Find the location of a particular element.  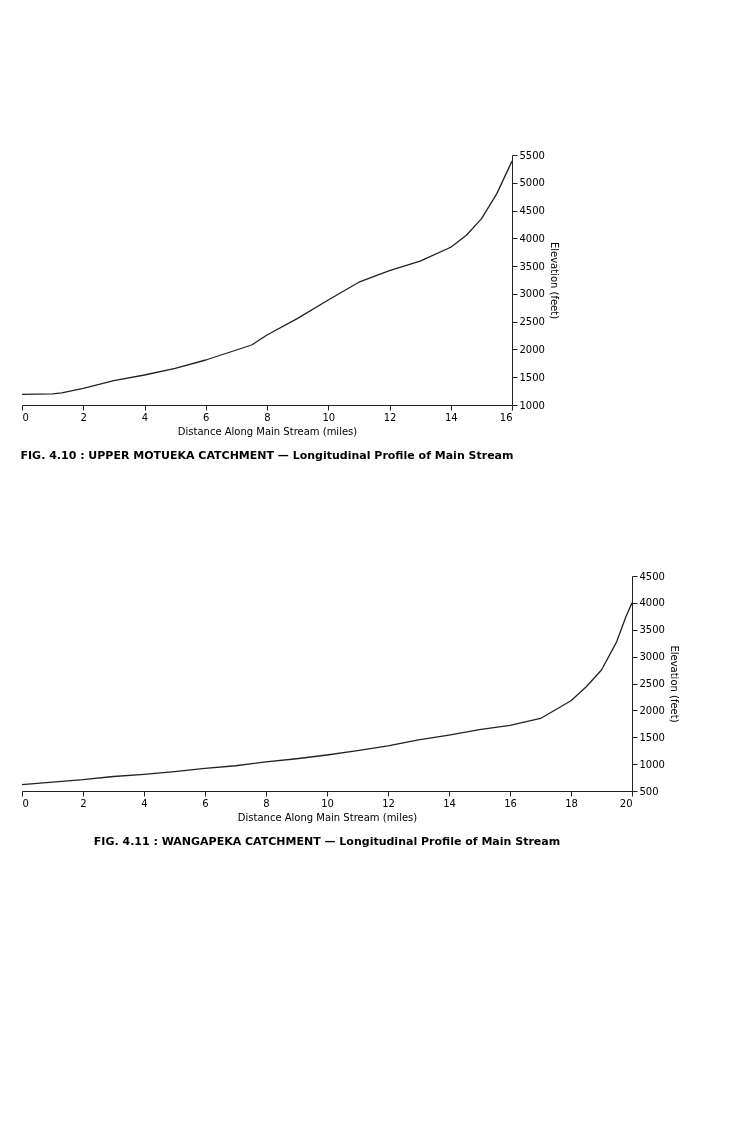

y-tick-label: 5000 is located at coordinates (532, 183).